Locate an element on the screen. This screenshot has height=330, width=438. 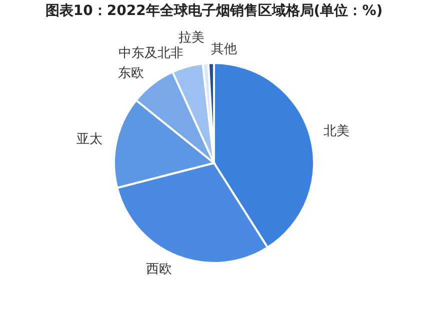
slice-label: 西欧 is located at coordinates (159, 269).